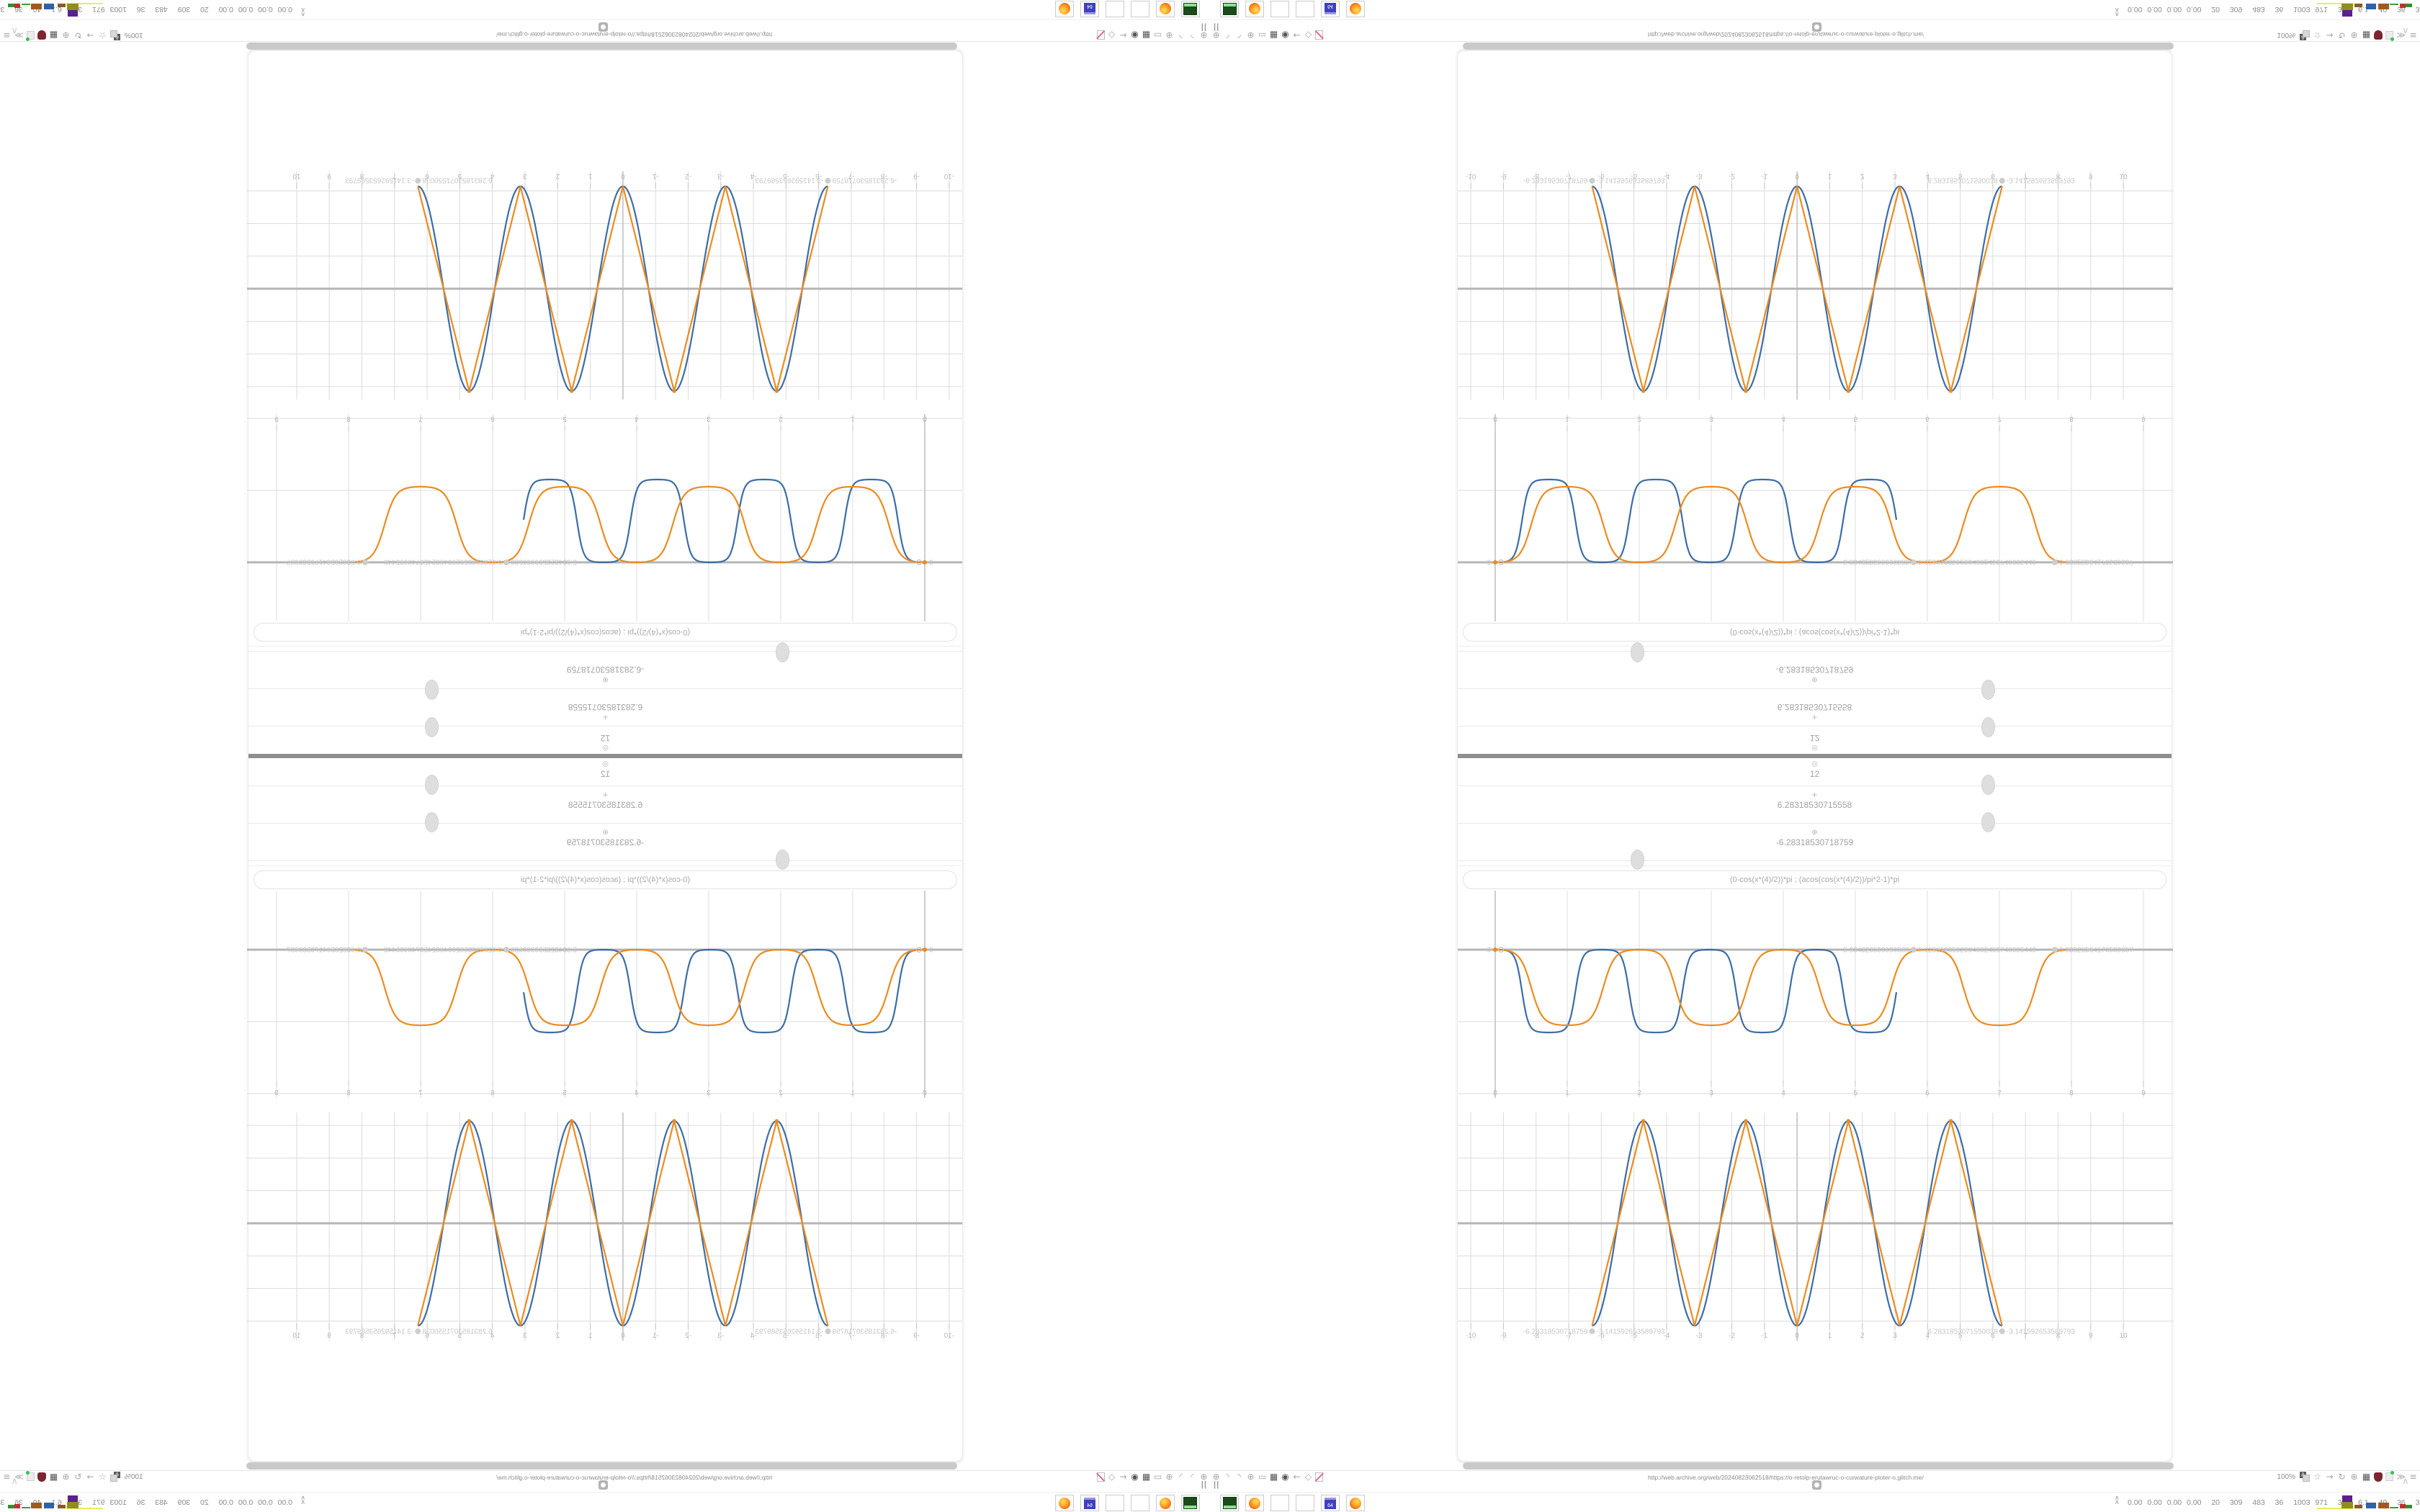 The width and height of the screenshot is (2420, 1512). Describe the element at coordinates (41, 35) in the screenshot. I see `shield-red-icon` at that location.